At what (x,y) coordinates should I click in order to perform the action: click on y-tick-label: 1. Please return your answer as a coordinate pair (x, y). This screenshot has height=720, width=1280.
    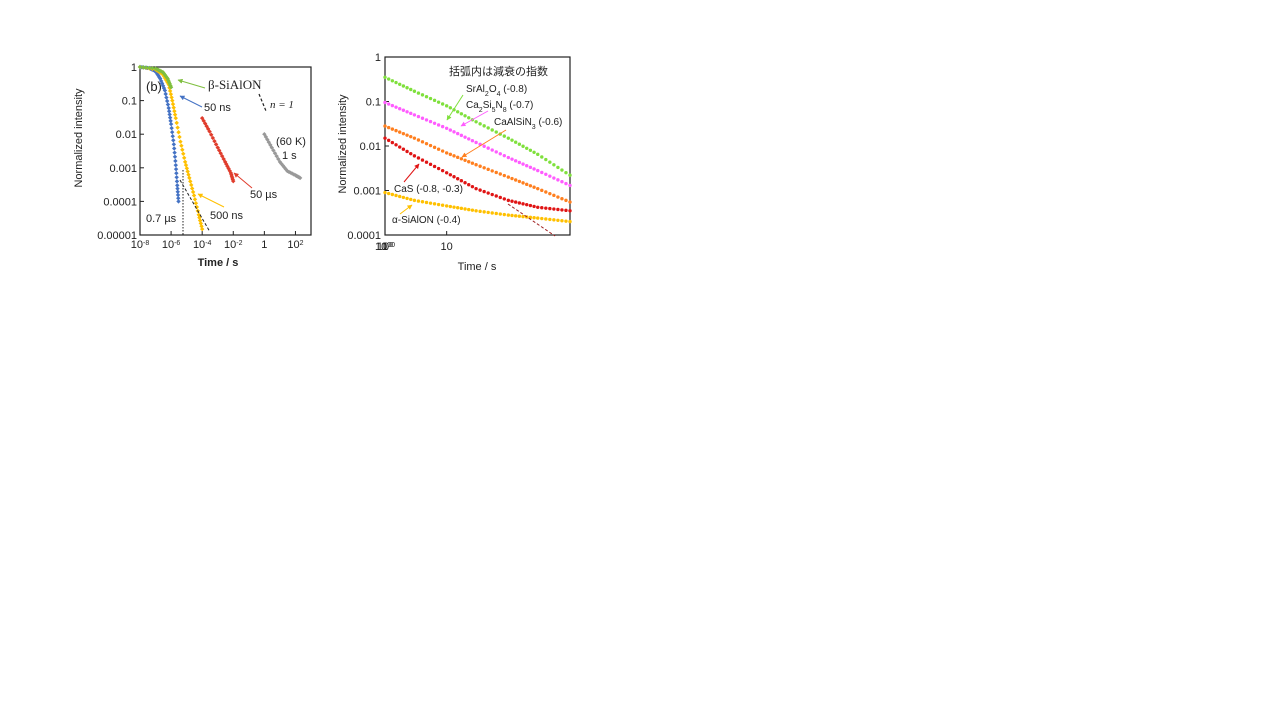
    Looking at the image, I should click on (134, 68).